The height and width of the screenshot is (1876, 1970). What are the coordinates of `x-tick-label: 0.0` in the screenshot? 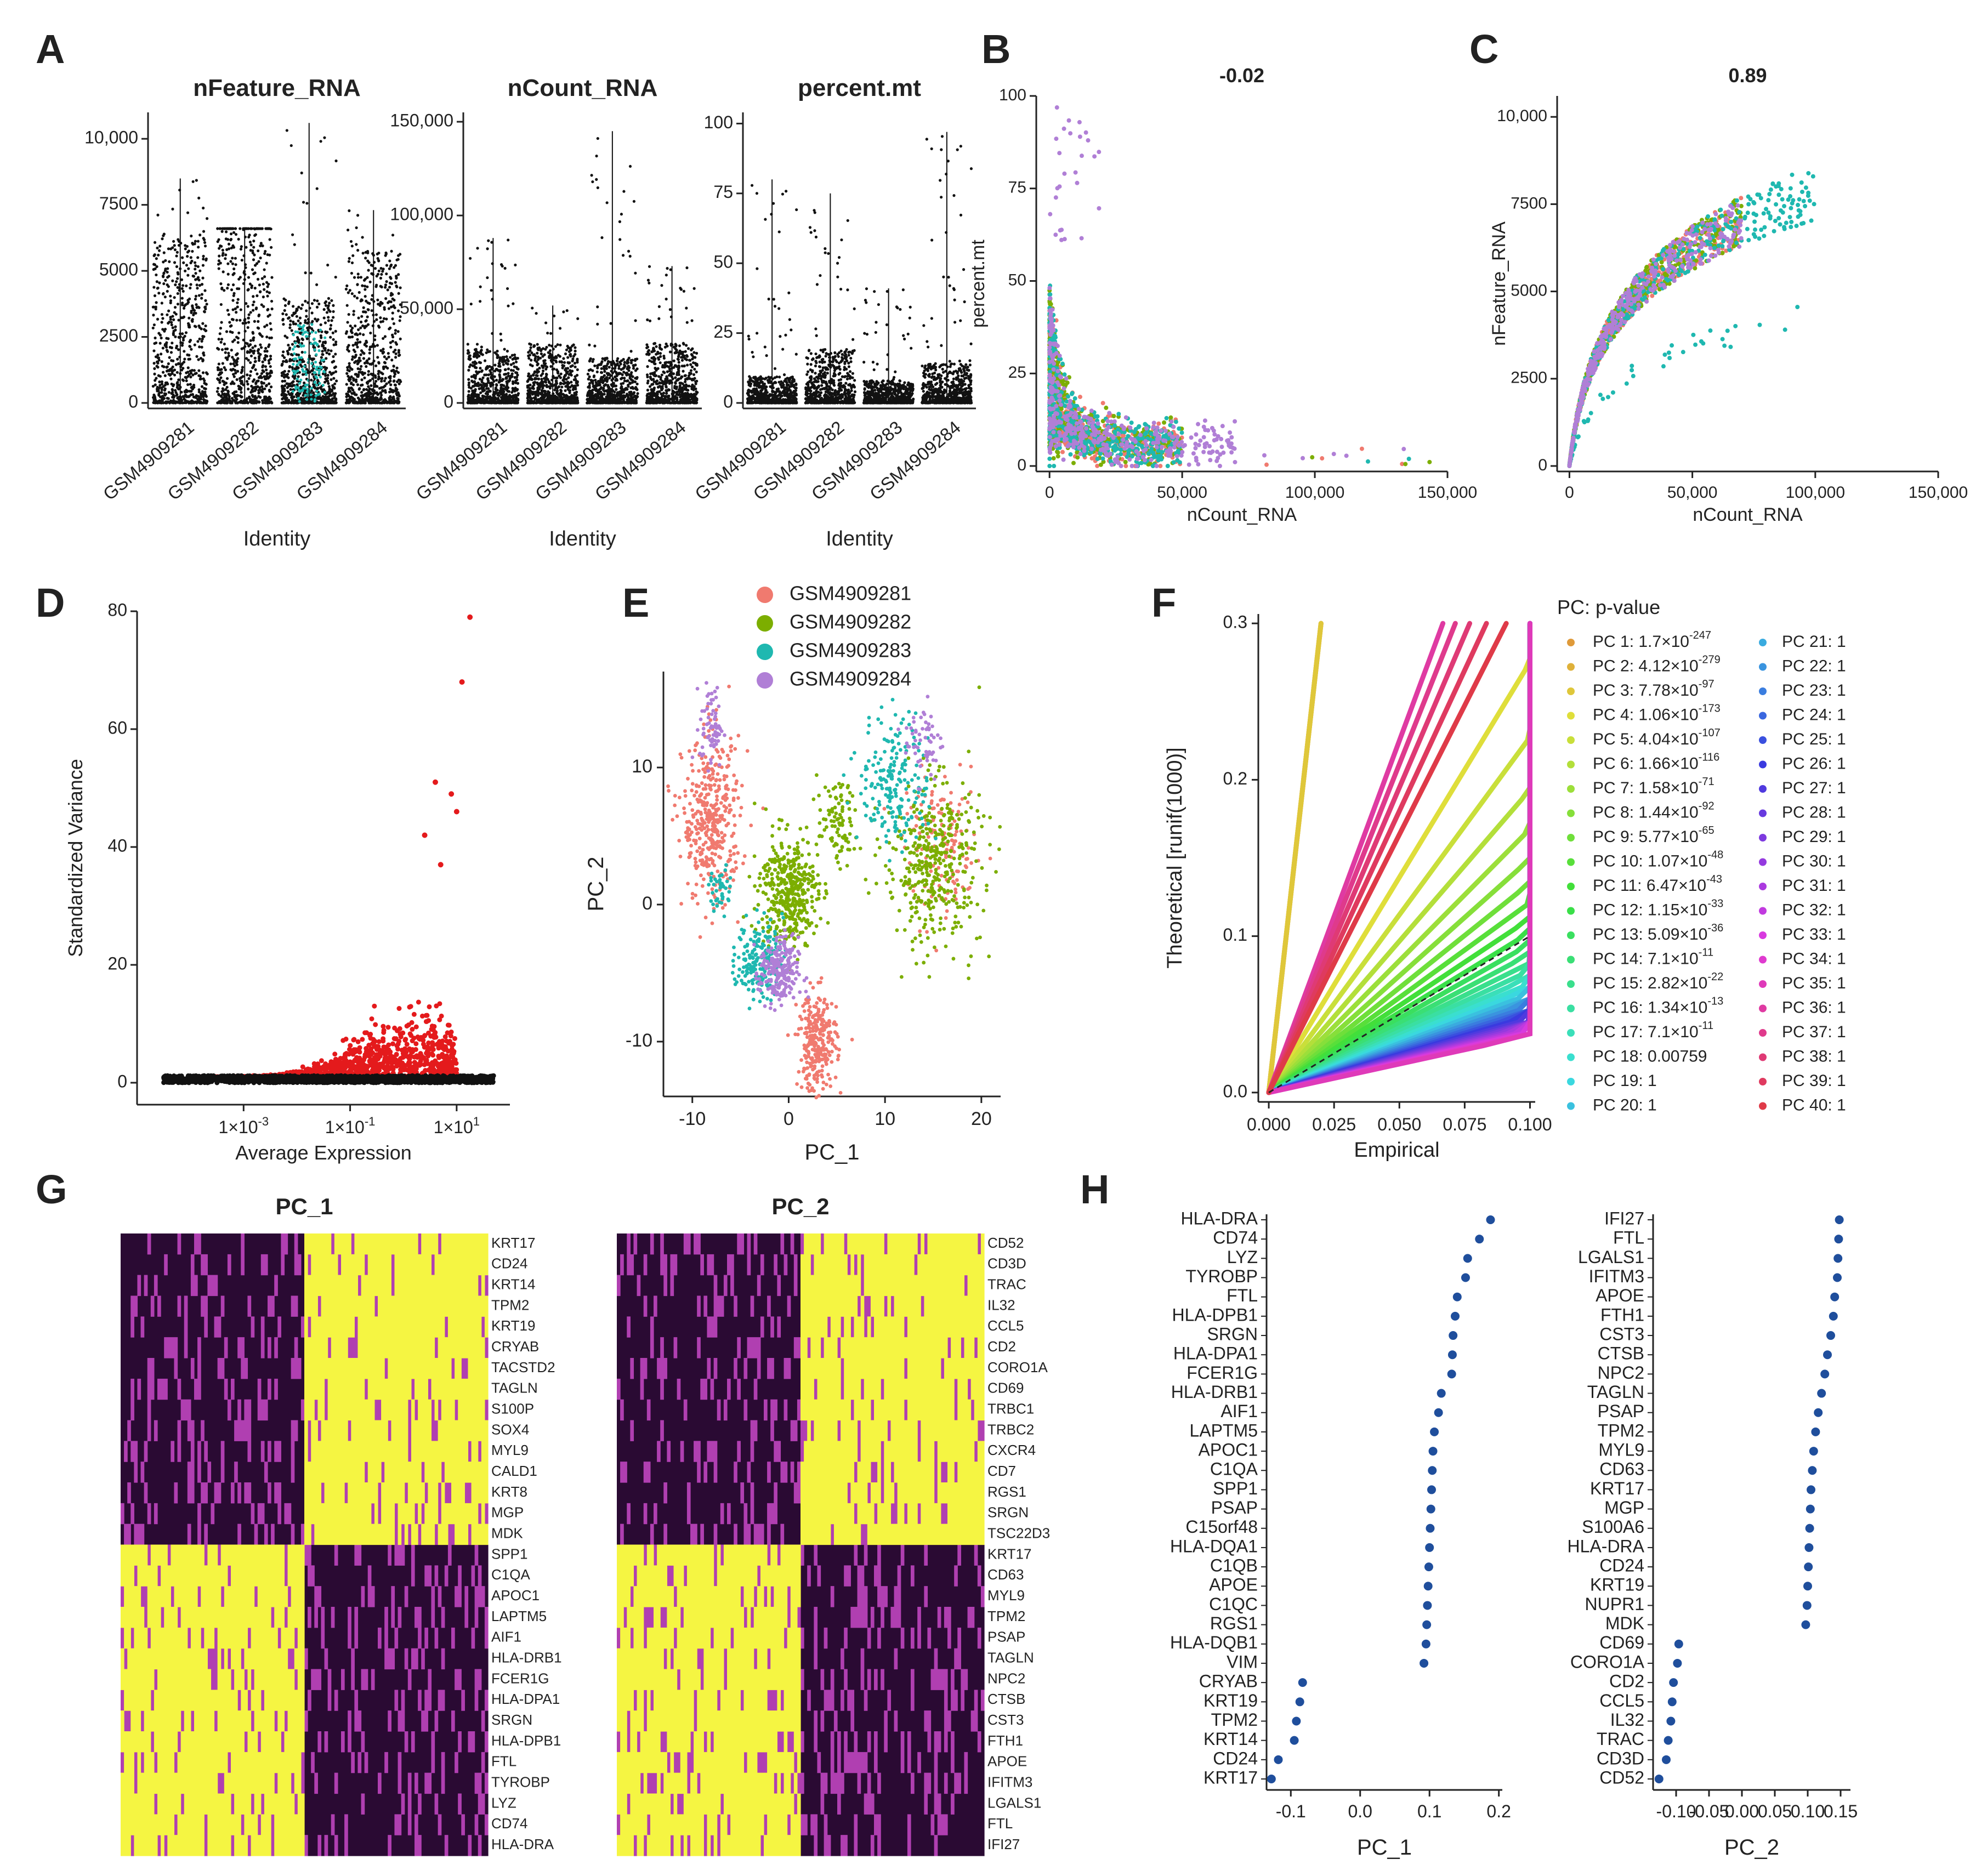 It's located at (1360, 1811).